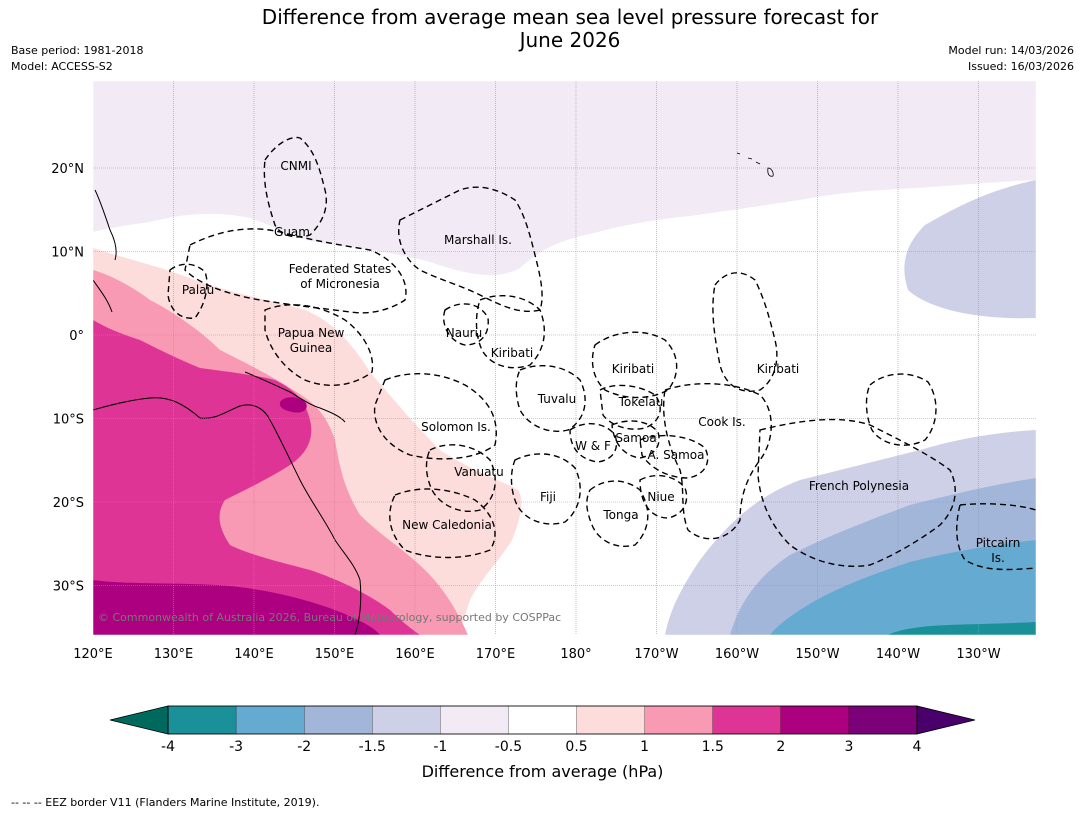 The image size is (1085, 816). I want to click on eez-tonga, so click(617, 513).